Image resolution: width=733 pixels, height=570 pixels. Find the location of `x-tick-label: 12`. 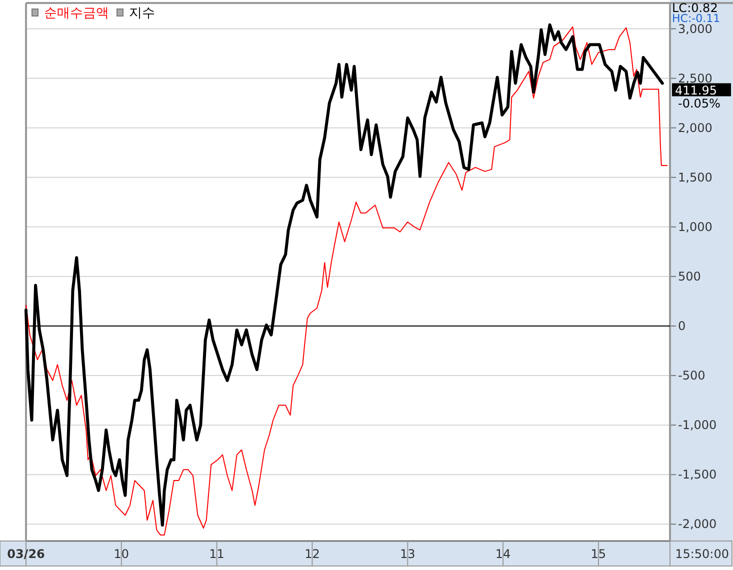

x-tick-label: 12 is located at coordinates (312, 554).